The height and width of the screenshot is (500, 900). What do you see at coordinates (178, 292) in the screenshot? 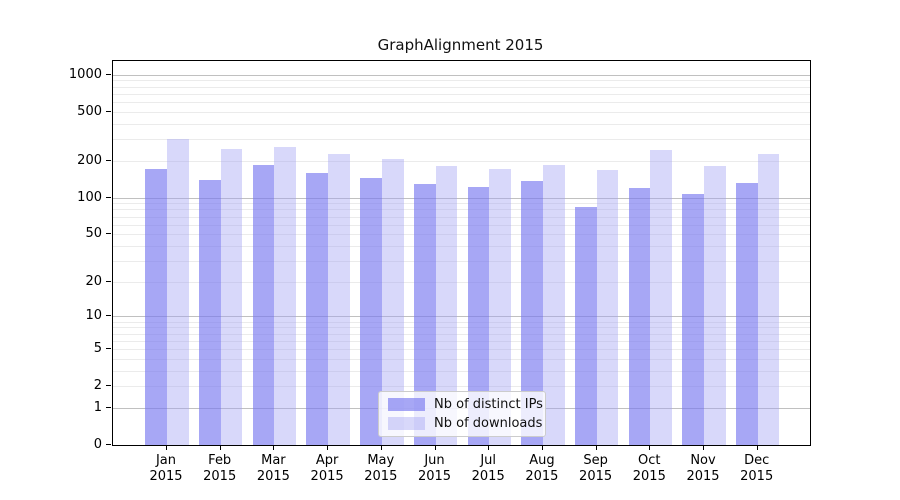
I see `bar-downloads-jan` at bounding box center [178, 292].